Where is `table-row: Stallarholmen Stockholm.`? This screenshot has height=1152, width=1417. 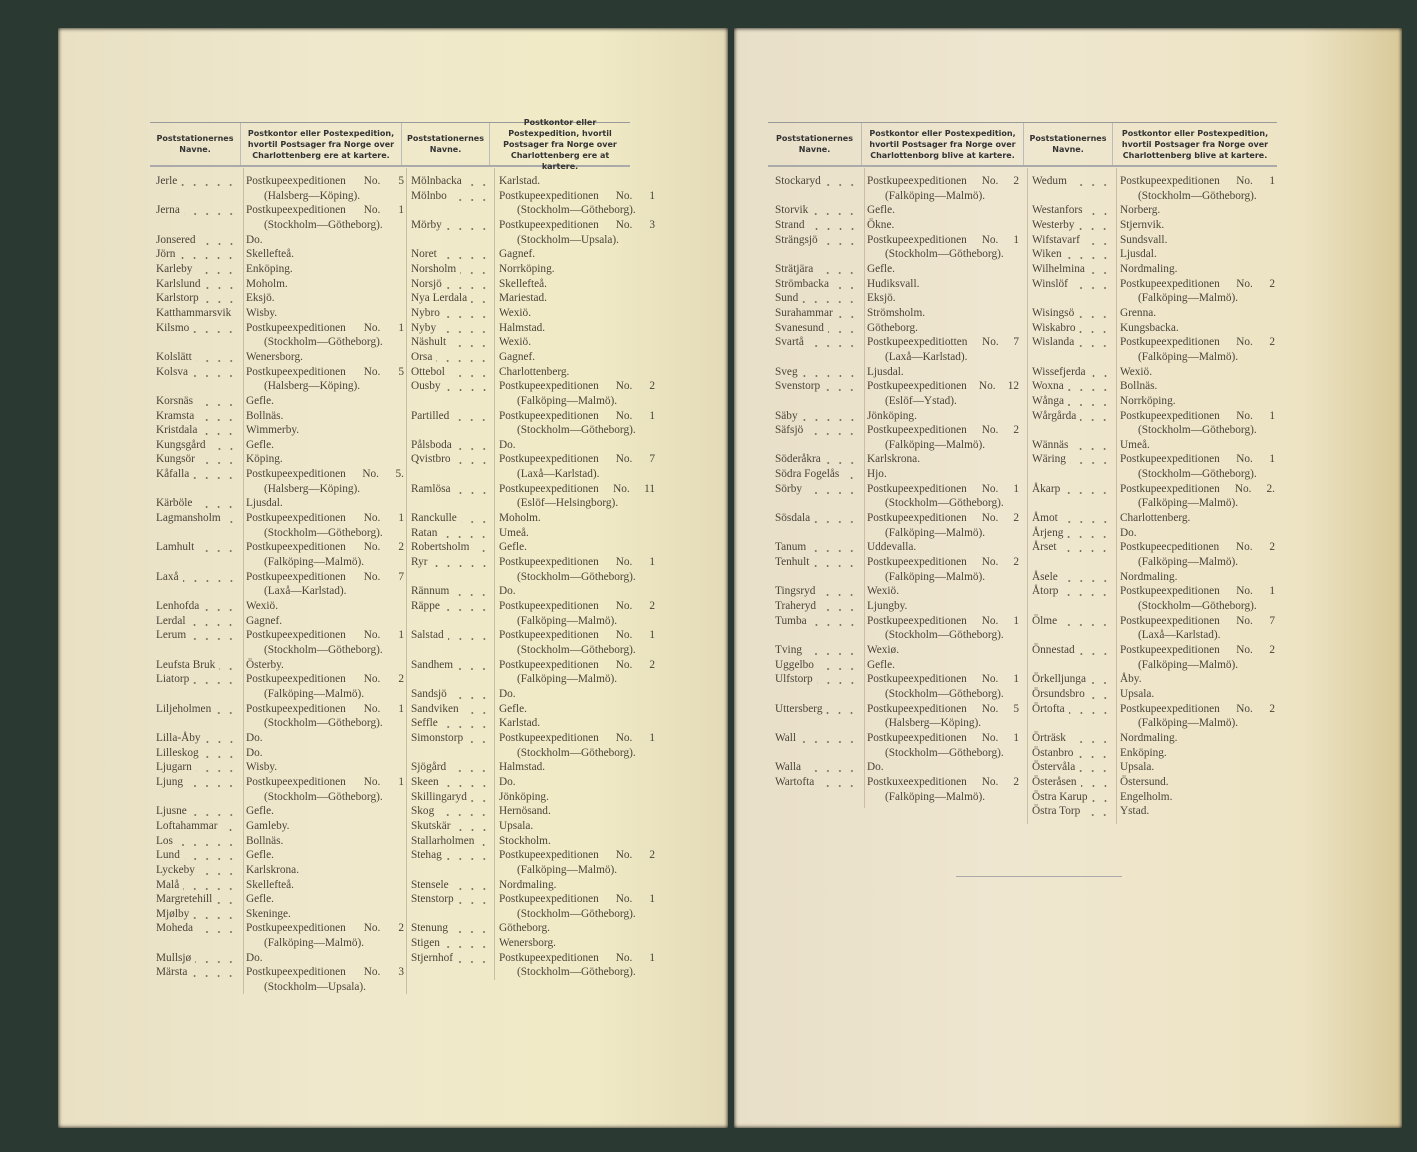 table-row: Stallarholmen Stockholm. is located at coordinates (533, 841).